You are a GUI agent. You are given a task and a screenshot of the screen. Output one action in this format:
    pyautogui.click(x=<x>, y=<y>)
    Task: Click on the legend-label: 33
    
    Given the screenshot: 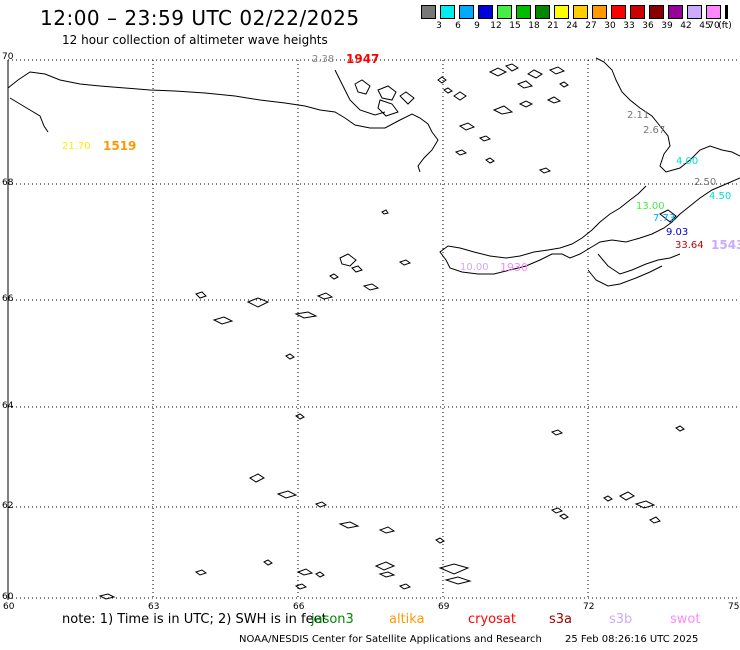 What is the action you would take?
    pyautogui.click(x=629, y=26)
    